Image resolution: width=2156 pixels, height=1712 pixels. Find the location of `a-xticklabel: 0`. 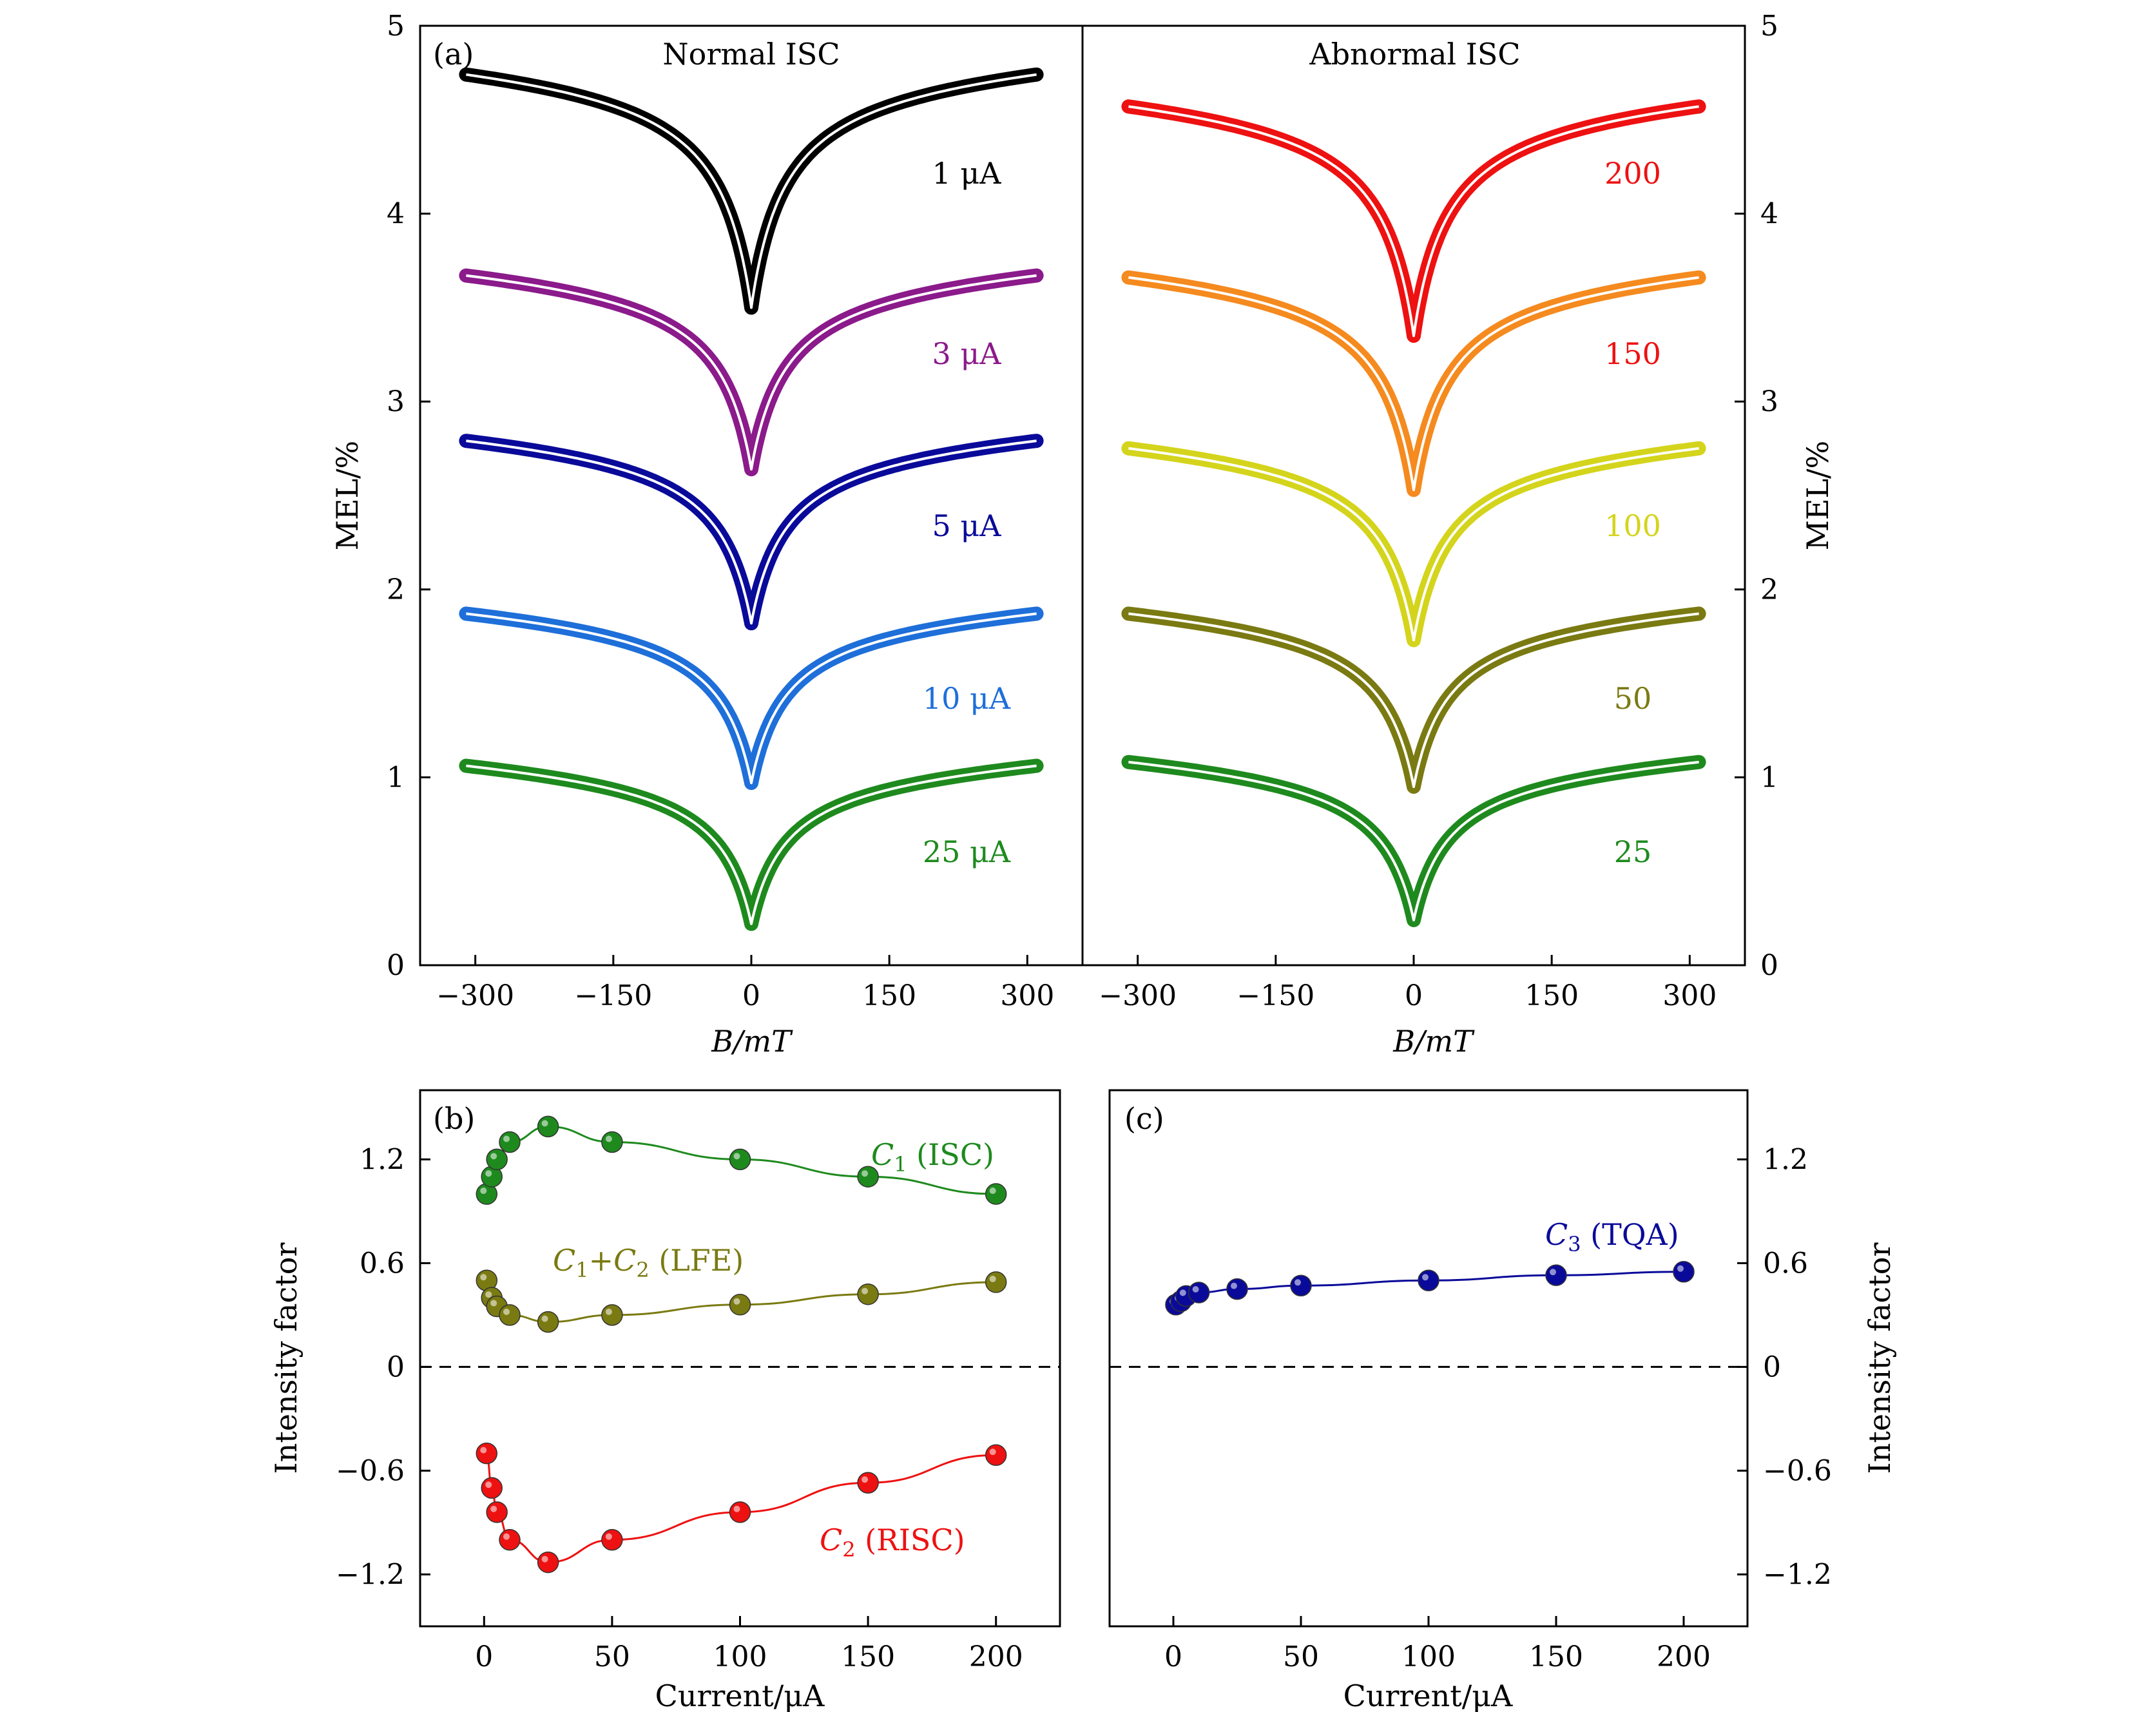

a-xticklabel: 0 is located at coordinates (751, 995).